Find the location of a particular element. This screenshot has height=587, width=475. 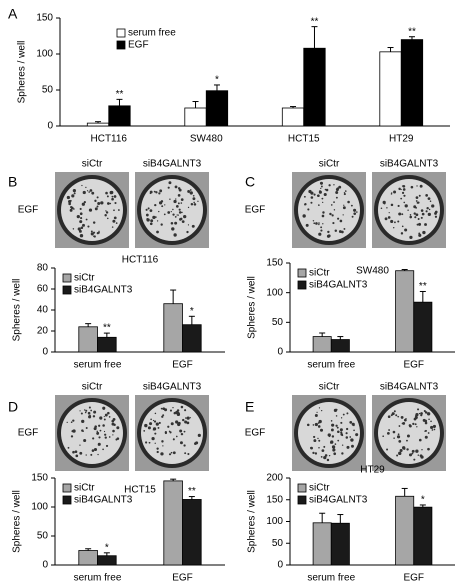

row-label: EGF is located at coordinates (28, 433).